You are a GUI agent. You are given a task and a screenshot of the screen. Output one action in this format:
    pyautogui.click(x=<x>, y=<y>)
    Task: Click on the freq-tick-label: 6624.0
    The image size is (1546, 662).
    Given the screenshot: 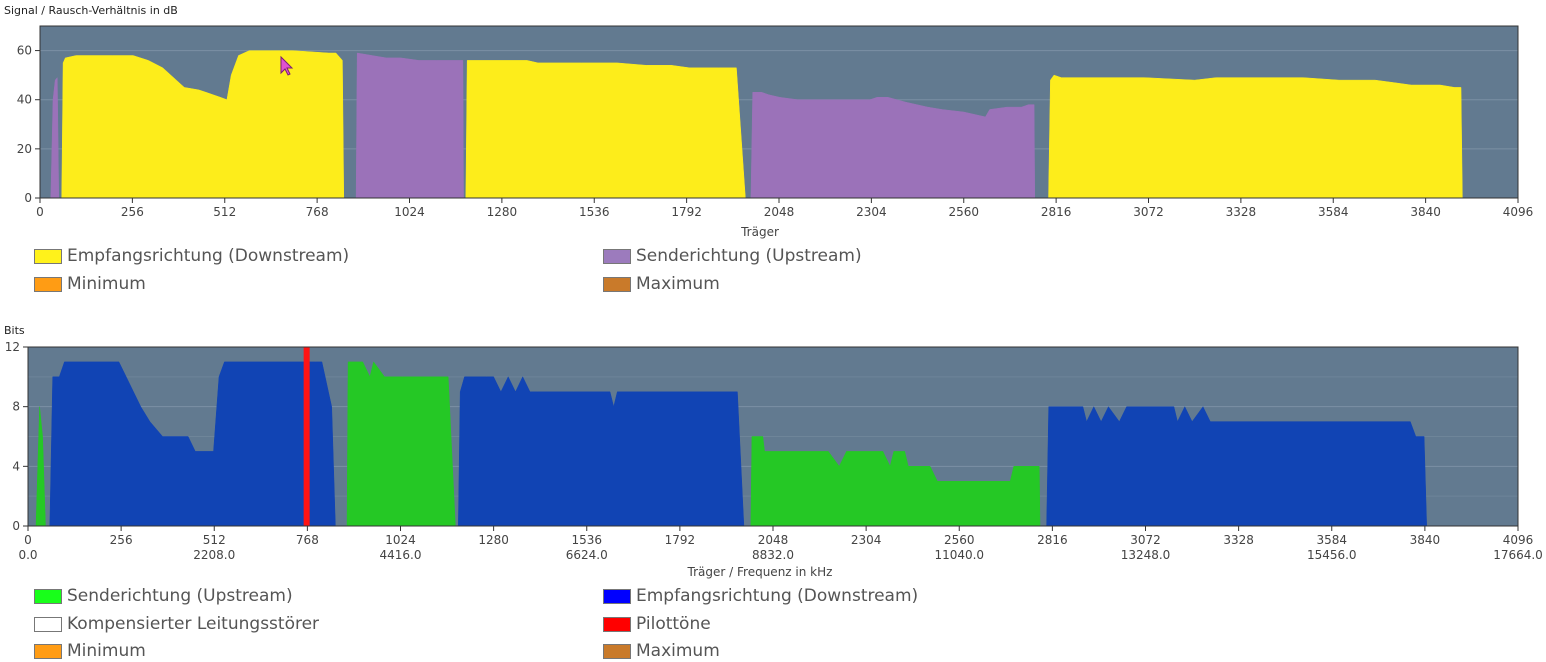 What is the action you would take?
    pyautogui.click(x=587, y=555)
    